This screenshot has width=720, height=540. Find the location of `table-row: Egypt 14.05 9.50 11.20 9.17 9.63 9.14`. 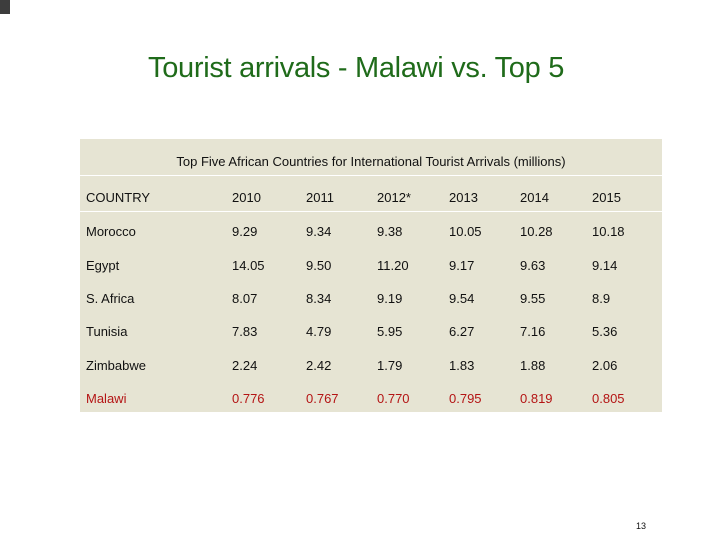

table-row: Egypt 14.05 9.50 11.20 9.17 9.63 9.14 is located at coordinates (360, 270).